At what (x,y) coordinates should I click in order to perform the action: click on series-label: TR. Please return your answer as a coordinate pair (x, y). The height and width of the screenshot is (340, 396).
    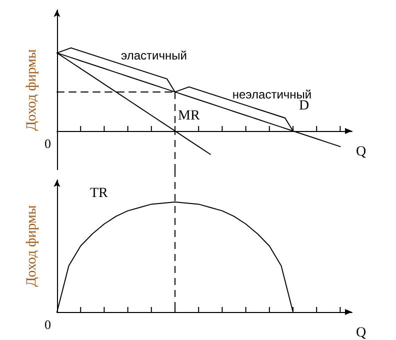
    Looking at the image, I should click on (99, 193).